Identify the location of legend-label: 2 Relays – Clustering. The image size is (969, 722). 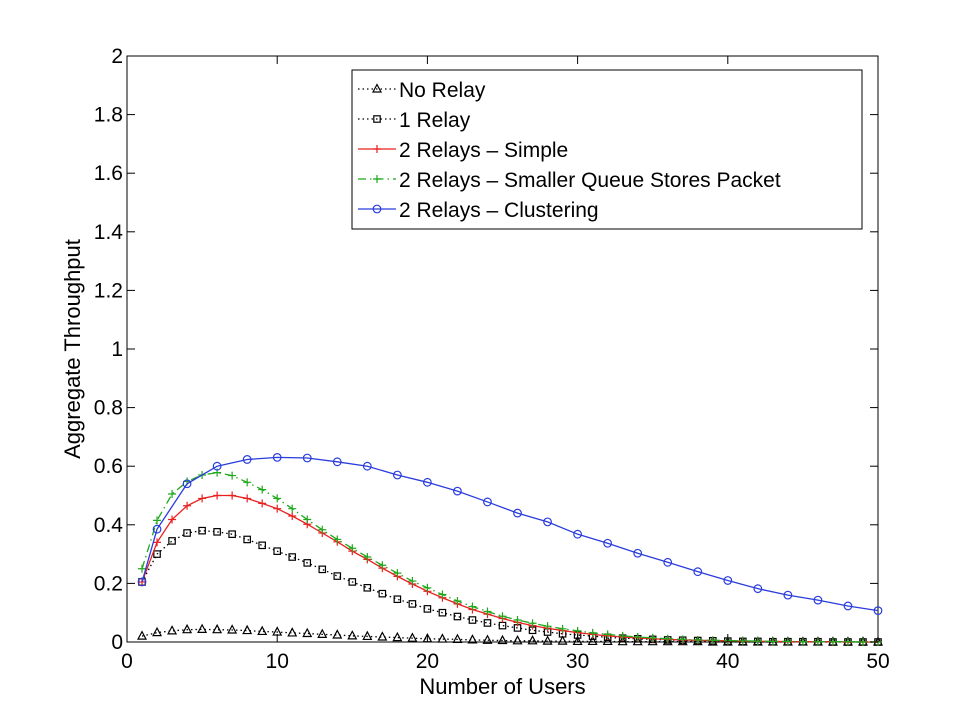
(499, 210).